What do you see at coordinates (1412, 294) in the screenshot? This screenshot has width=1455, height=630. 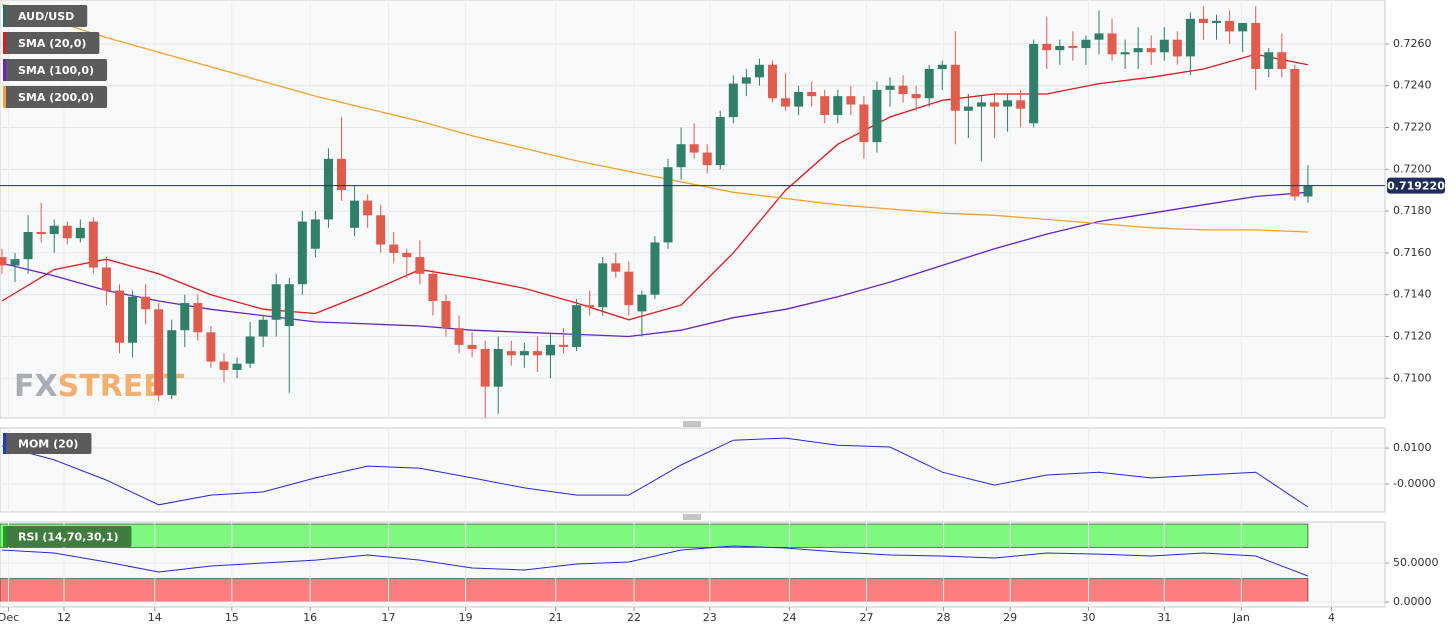 I see `y-tick-label: 0.7140` at bounding box center [1412, 294].